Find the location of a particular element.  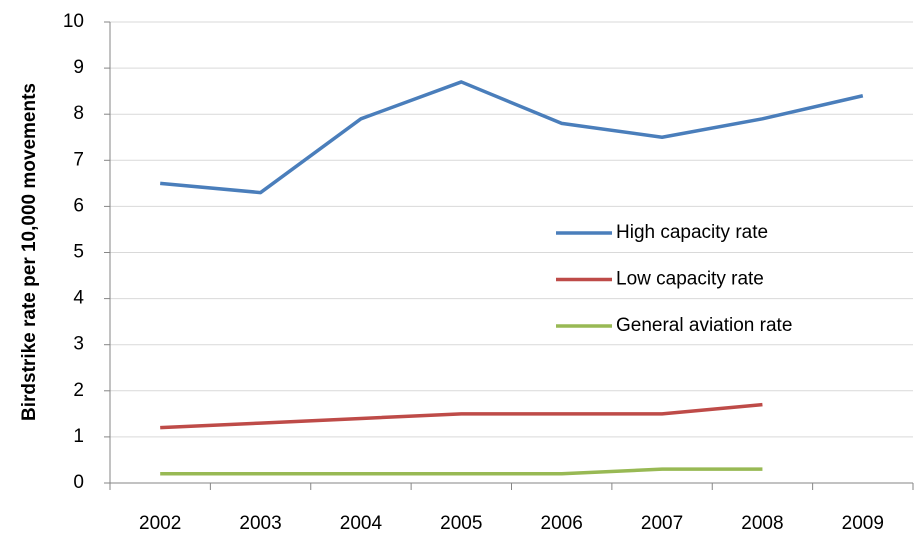

x-tick-label: 2006 is located at coordinates (562, 523).